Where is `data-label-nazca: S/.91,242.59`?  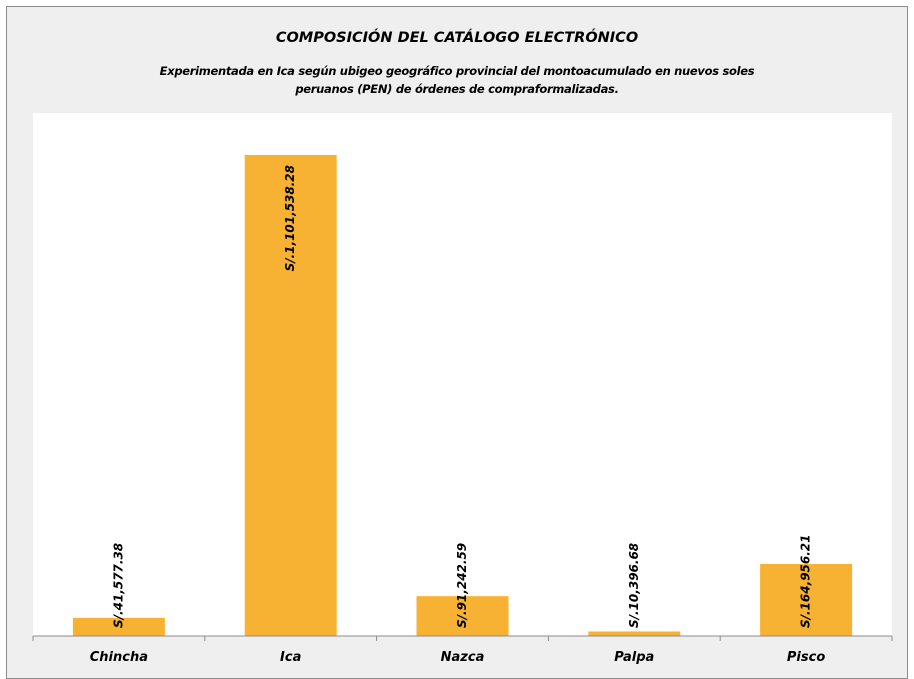
data-label-nazca: S/.91,242.59 is located at coordinates (462, 585).